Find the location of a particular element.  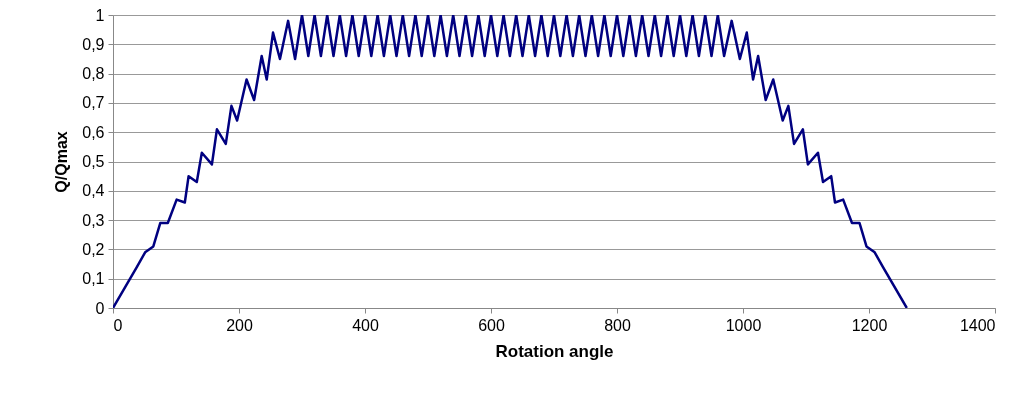

y-tick-label: 0,5 is located at coordinates (93, 161).